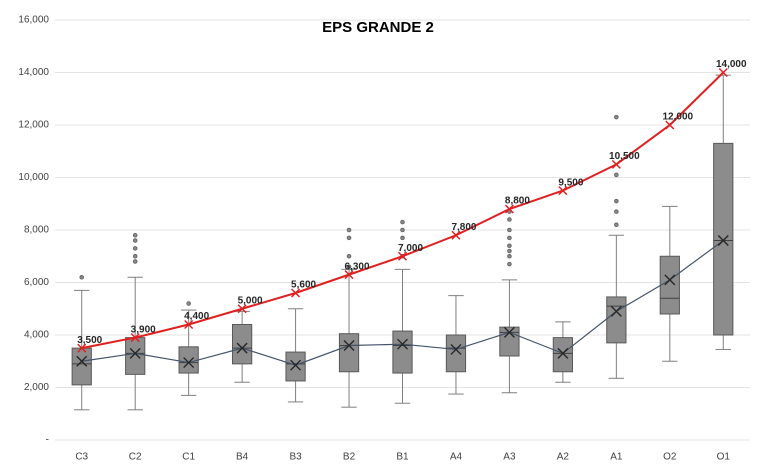  What do you see at coordinates (509, 457) in the screenshot?
I see `x-tick-label: A3` at bounding box center [509, 457].